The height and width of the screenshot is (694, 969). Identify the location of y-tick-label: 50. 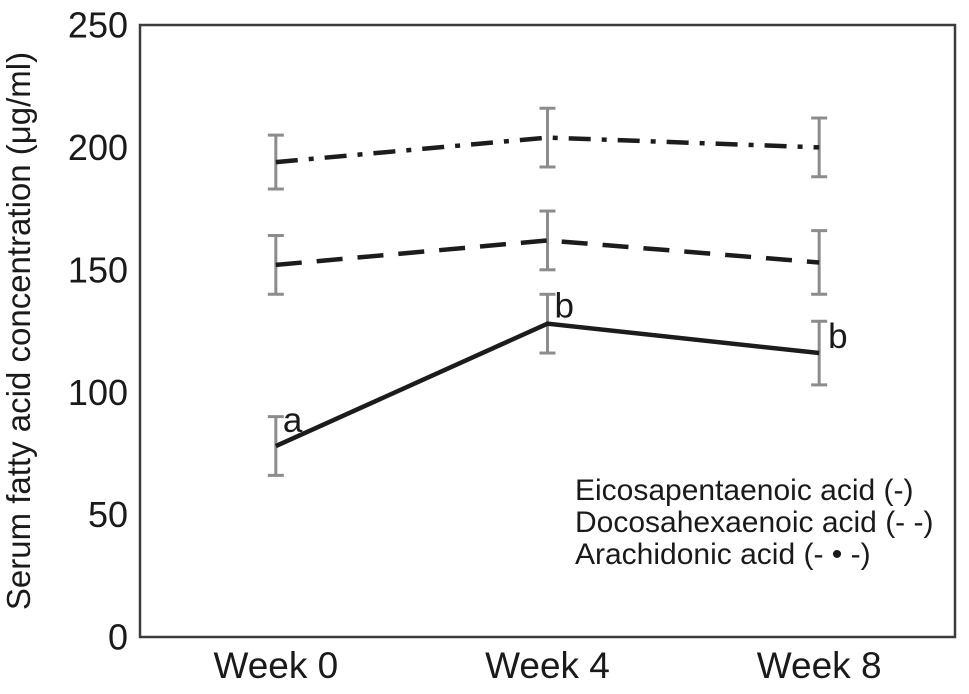
(108, 514).